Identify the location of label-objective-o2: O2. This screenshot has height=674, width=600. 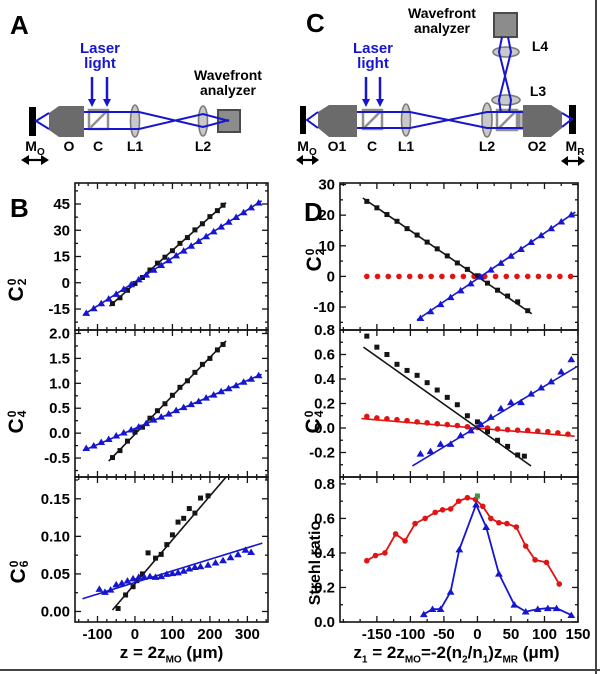
(537, 146).